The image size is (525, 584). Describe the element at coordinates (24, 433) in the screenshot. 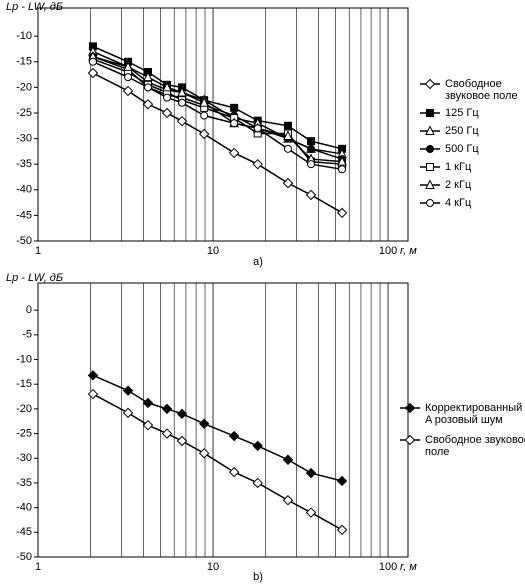

I see `y-tick-label: -25` at that location.